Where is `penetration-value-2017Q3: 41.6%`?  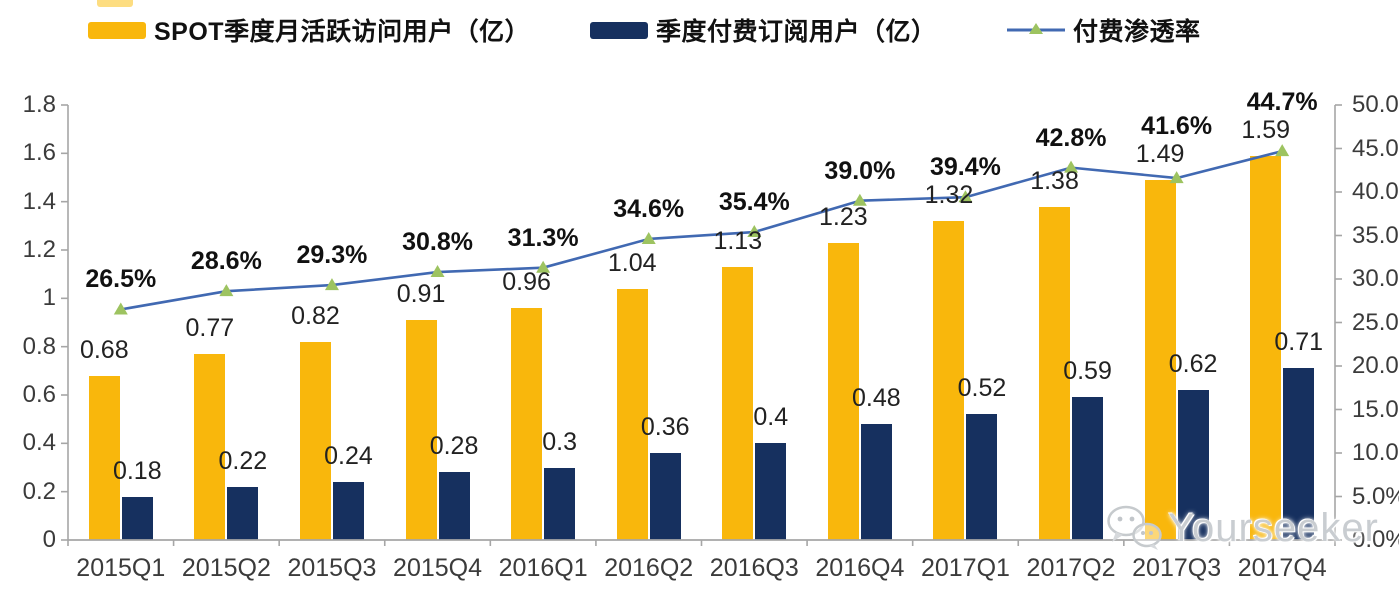 penetration-value-2017Q3: 41.6% is located at coordinates (1177, 125).